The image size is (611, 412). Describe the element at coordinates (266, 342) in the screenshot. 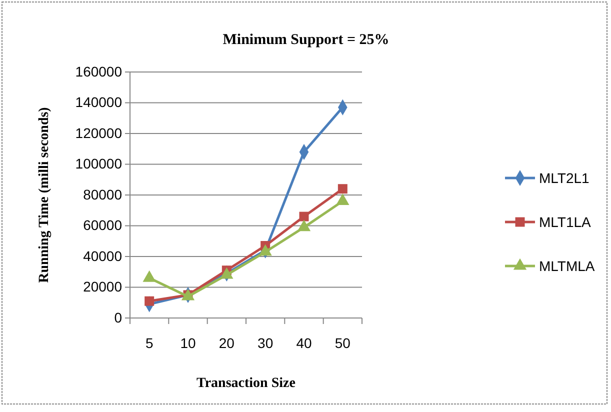

I see `x-tick-label: 30` at that location.